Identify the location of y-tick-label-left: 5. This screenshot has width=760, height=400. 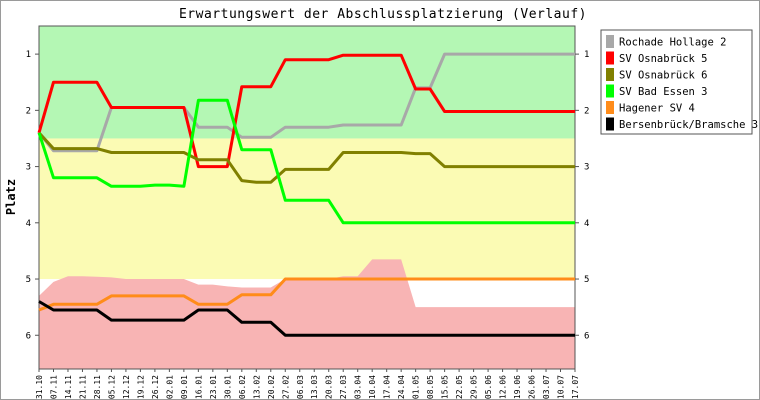
(28, 280).